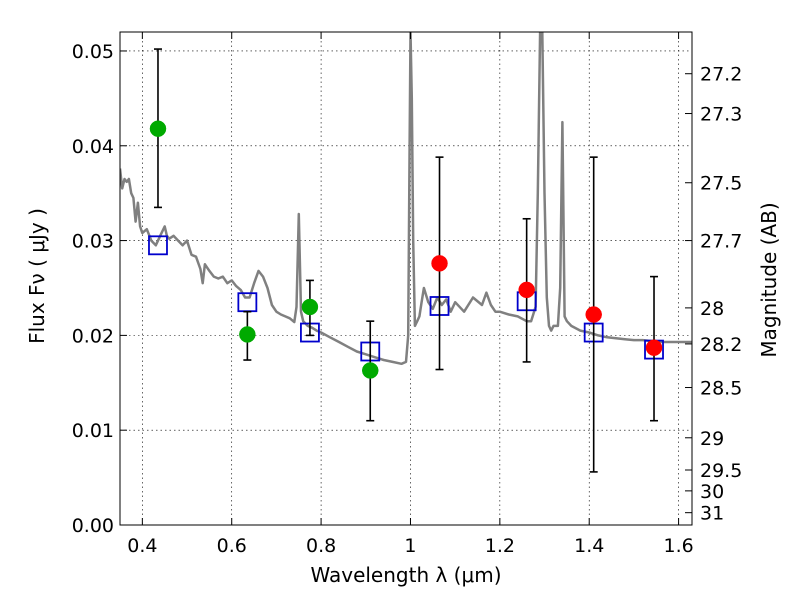 Image resolution: width=800 pixels, height=600 pixels. Describe the element at coordinates (721, 115) in the screenshot. I see `right-tick-label: 27.3` at that location.